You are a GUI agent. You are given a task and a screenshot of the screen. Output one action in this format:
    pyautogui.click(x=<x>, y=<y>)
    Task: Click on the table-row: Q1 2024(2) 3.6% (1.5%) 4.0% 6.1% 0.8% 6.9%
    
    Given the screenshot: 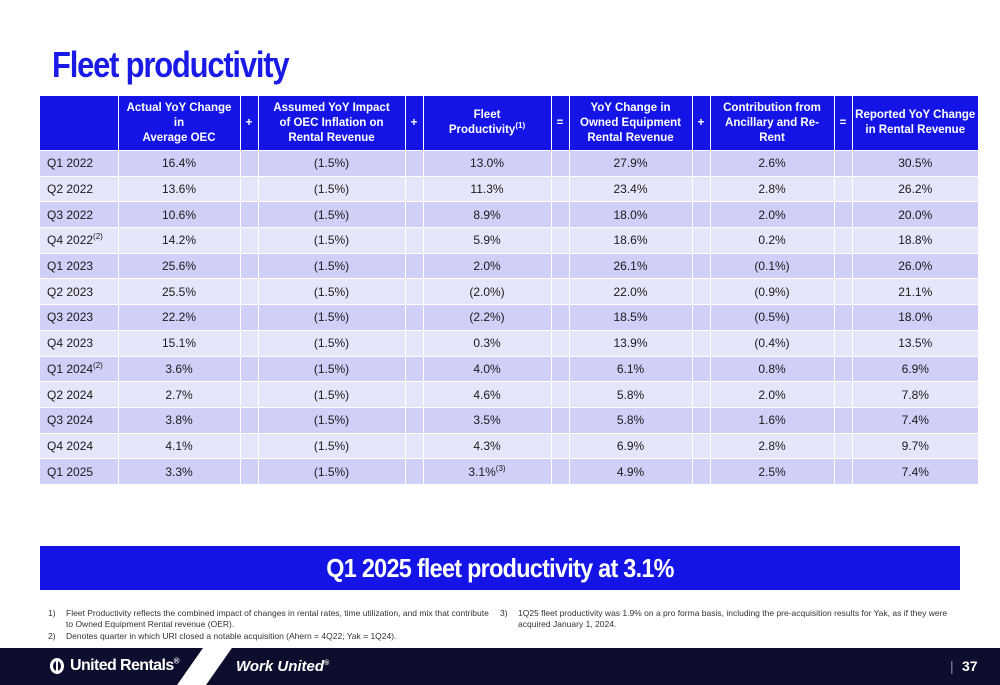 What is the action you would take?
    pyautogui.click(x=509, y=368)
    